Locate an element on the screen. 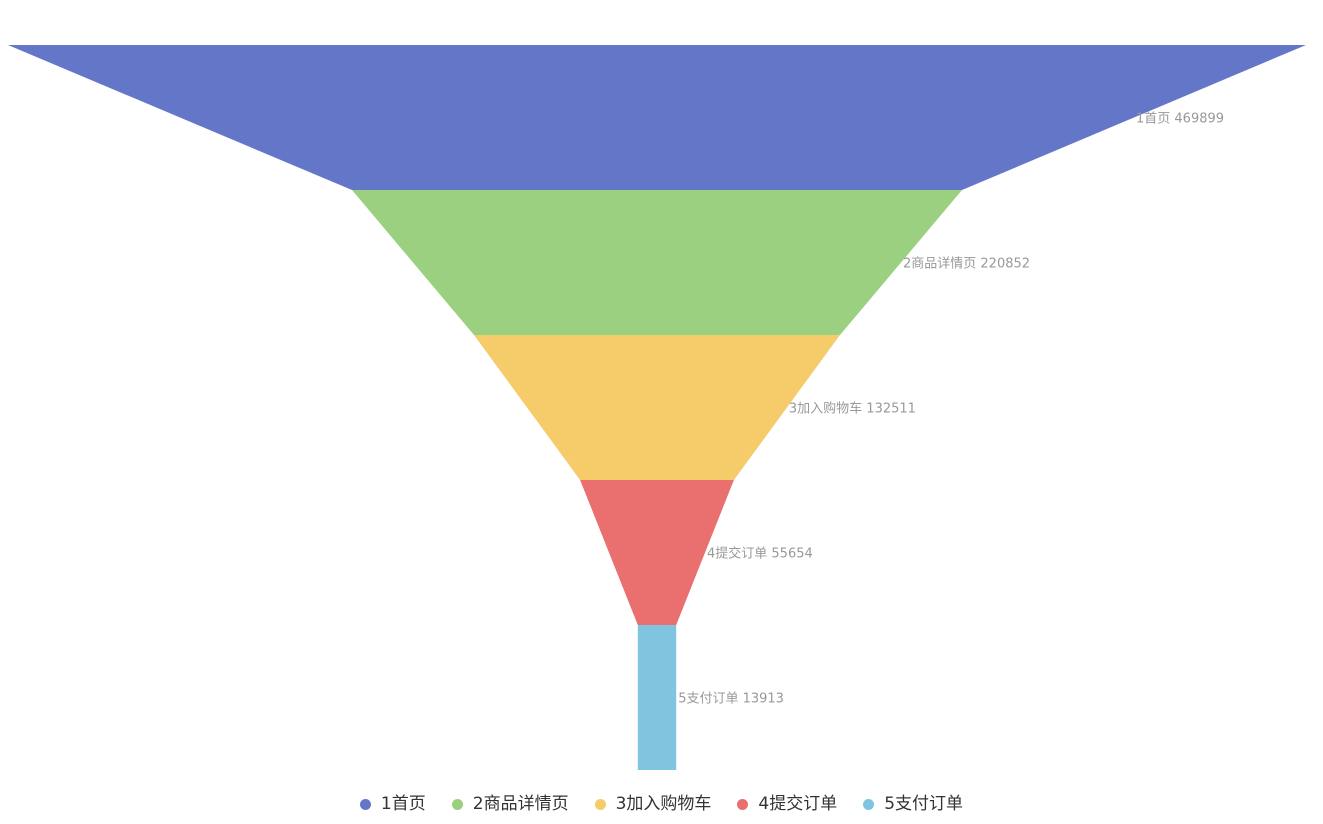 Image resolution: width=1323 pixels, height=824 pixels. legend-item-2: 2商品详情页 is located at coordinates (510, 803).